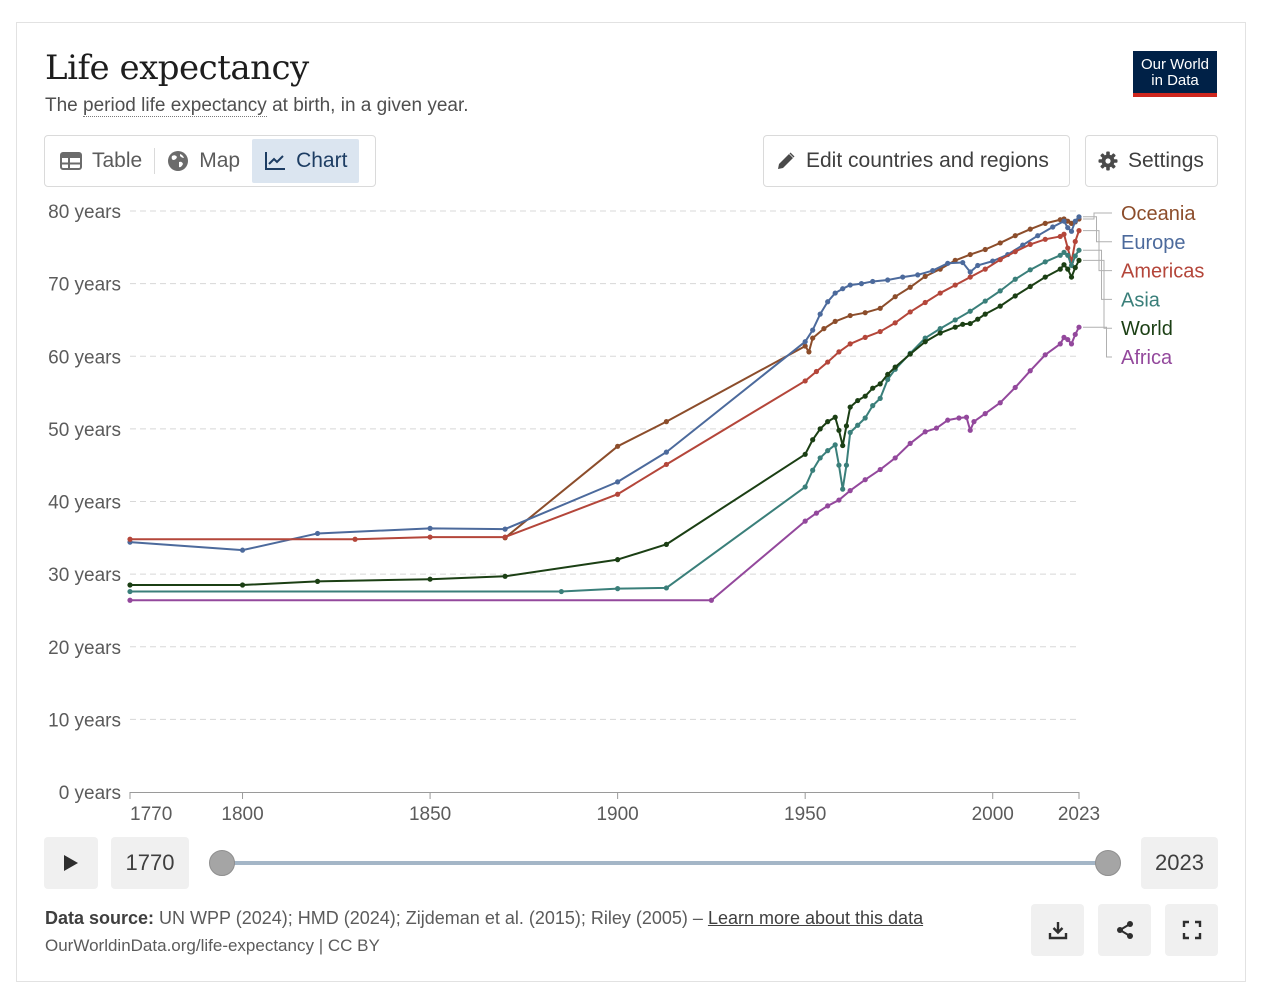 This screenshot has width=1266, height=1000. What do you see at coordinates (178, 161) in the screenshot?
I see `globe-icon` at bounding box center [178, 161].